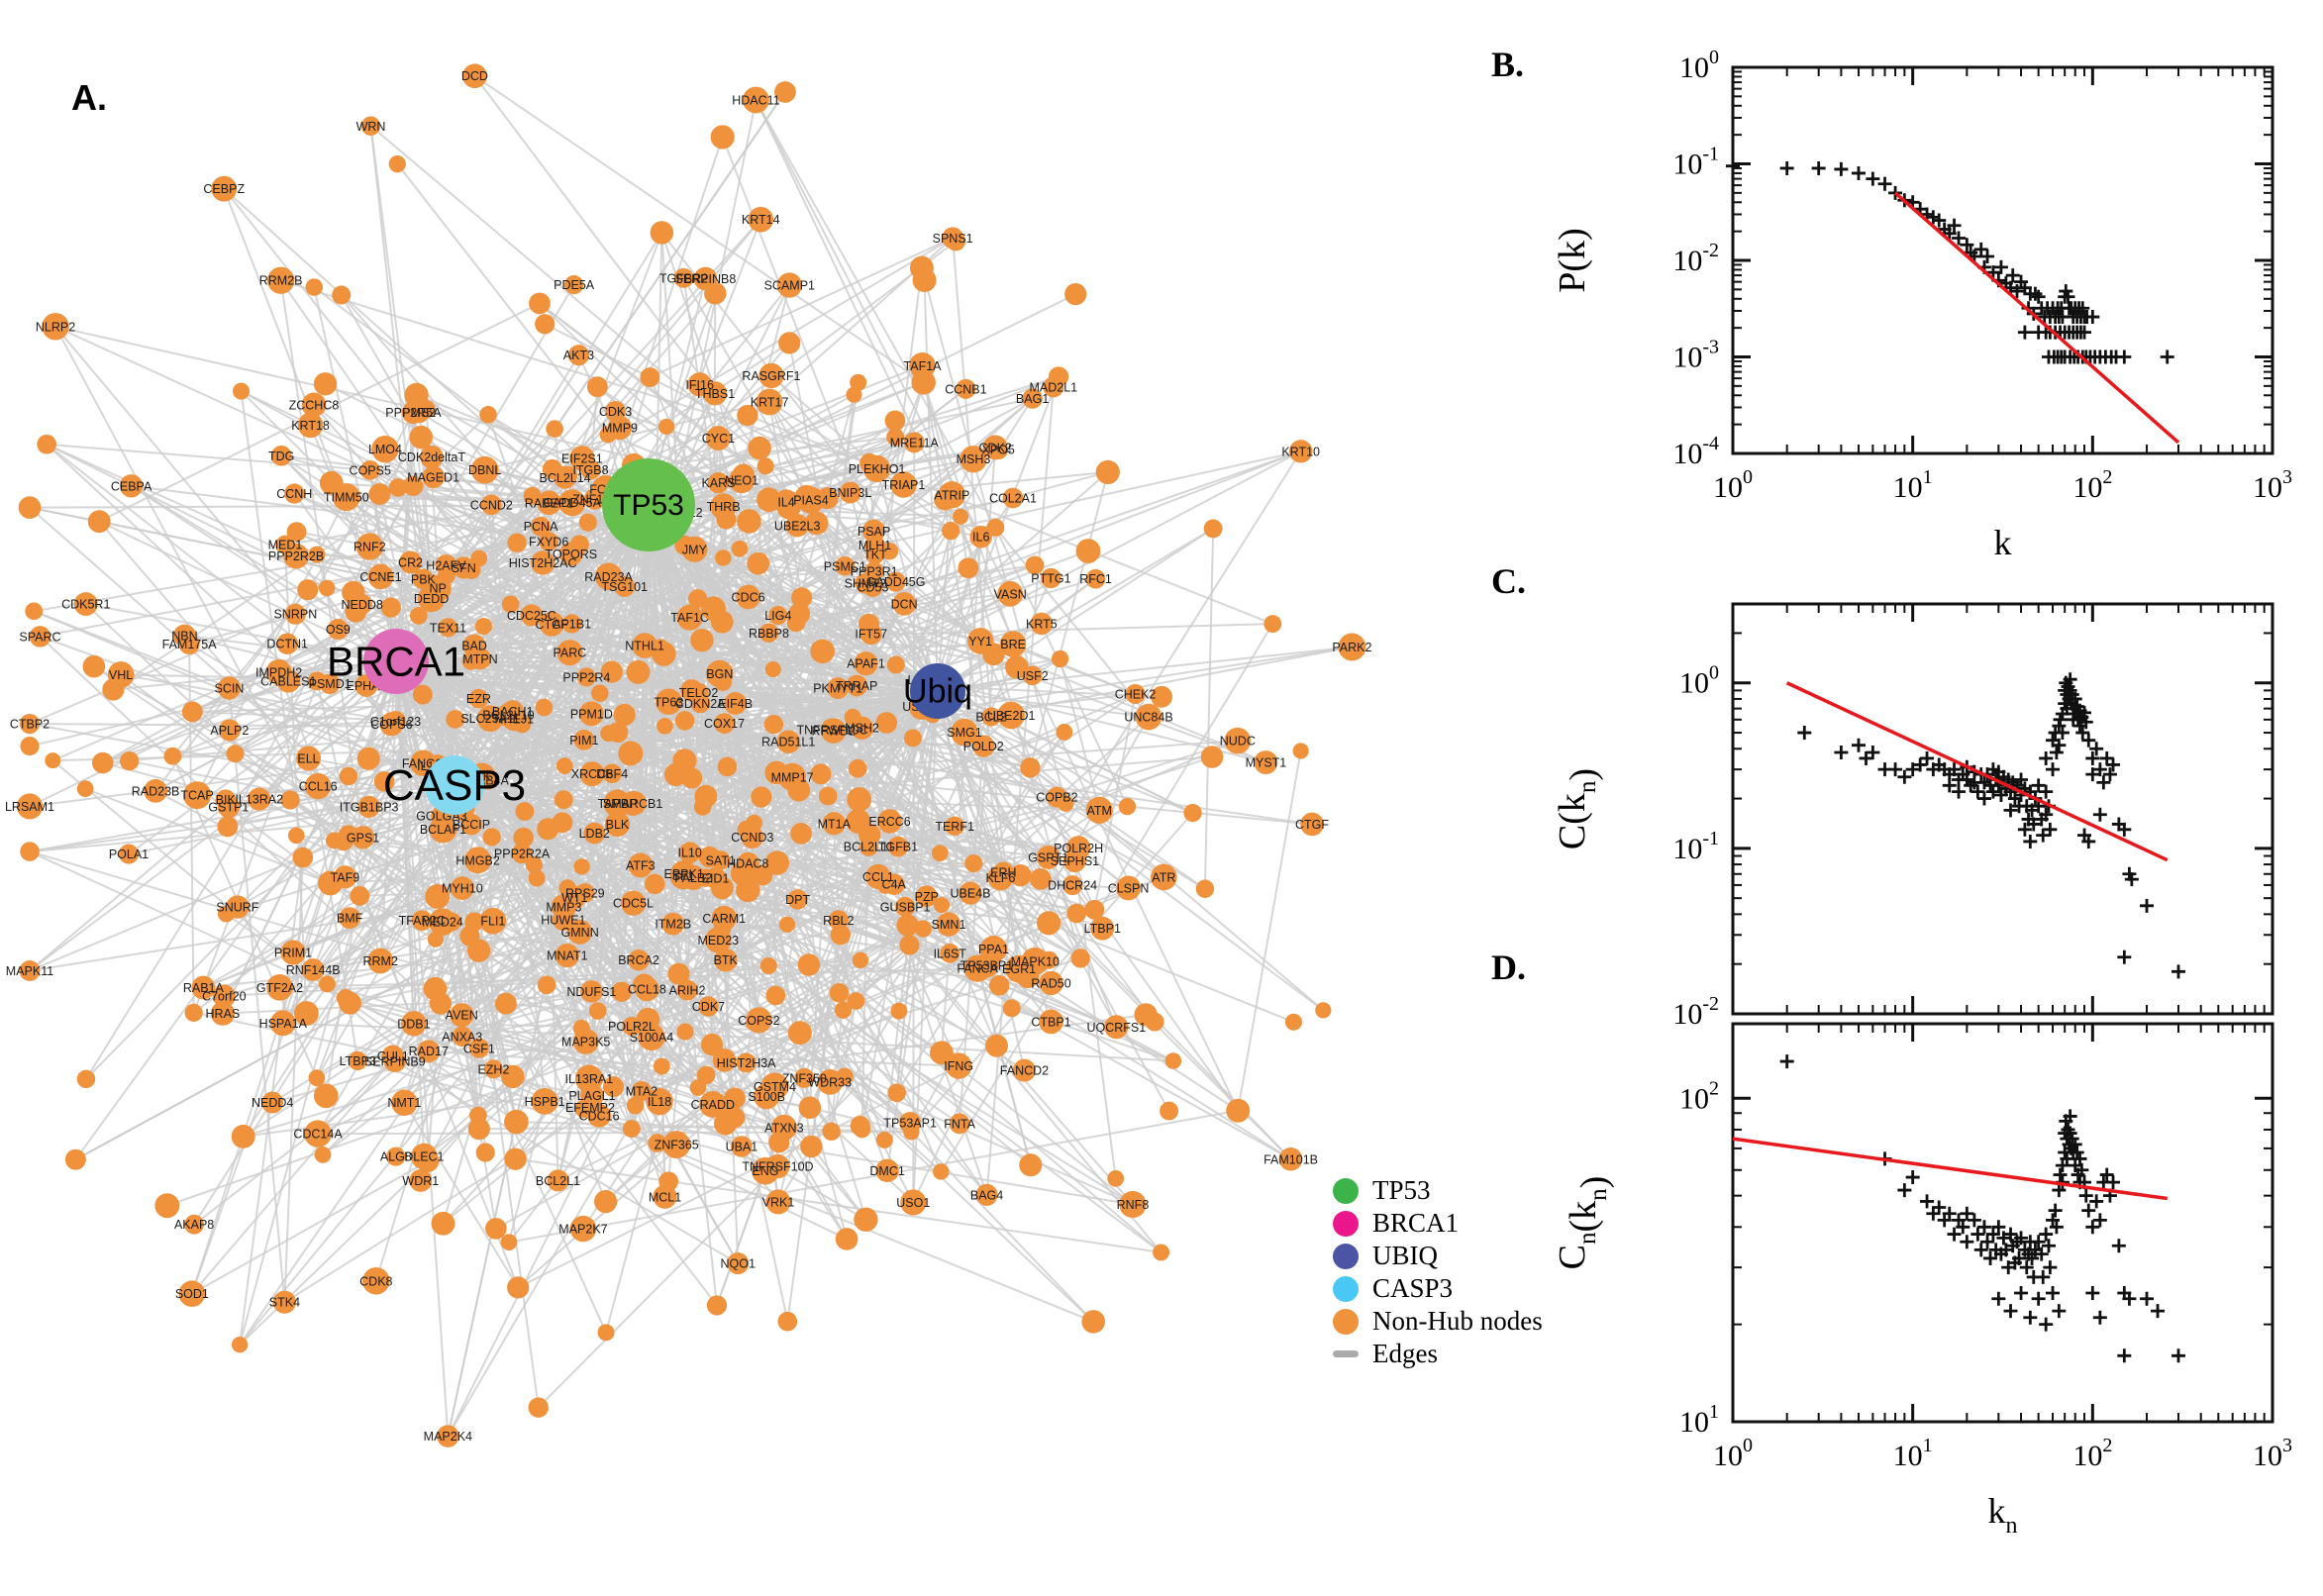 This screenshot has width=2323, height=1596. I want to click on plot-ticks, so click(2002, 1224).